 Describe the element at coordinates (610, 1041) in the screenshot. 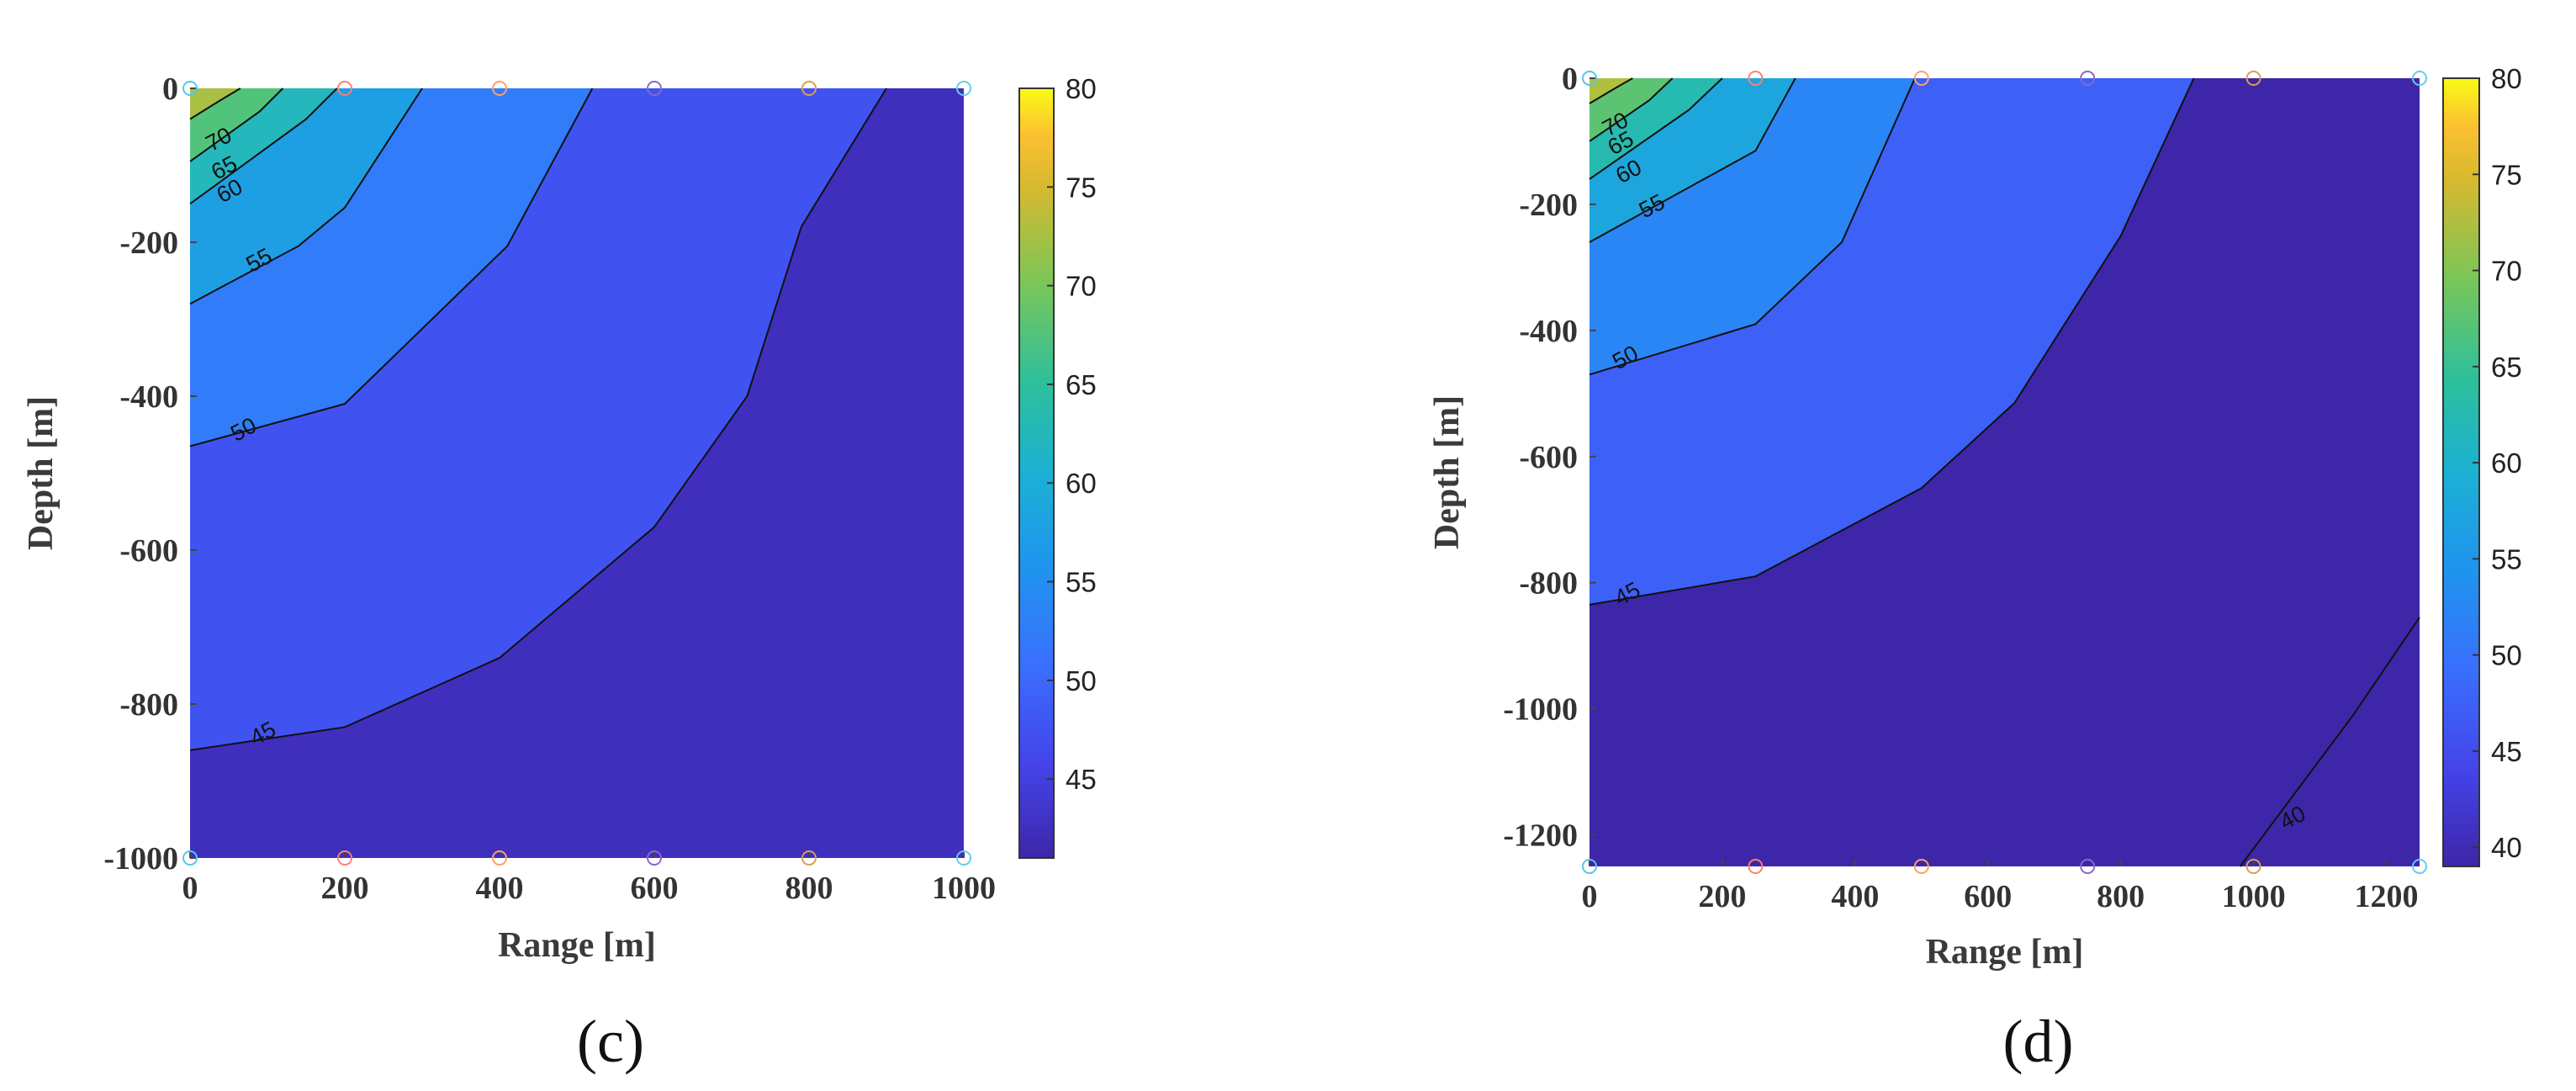

I see `panel-label: (c)` at that location.